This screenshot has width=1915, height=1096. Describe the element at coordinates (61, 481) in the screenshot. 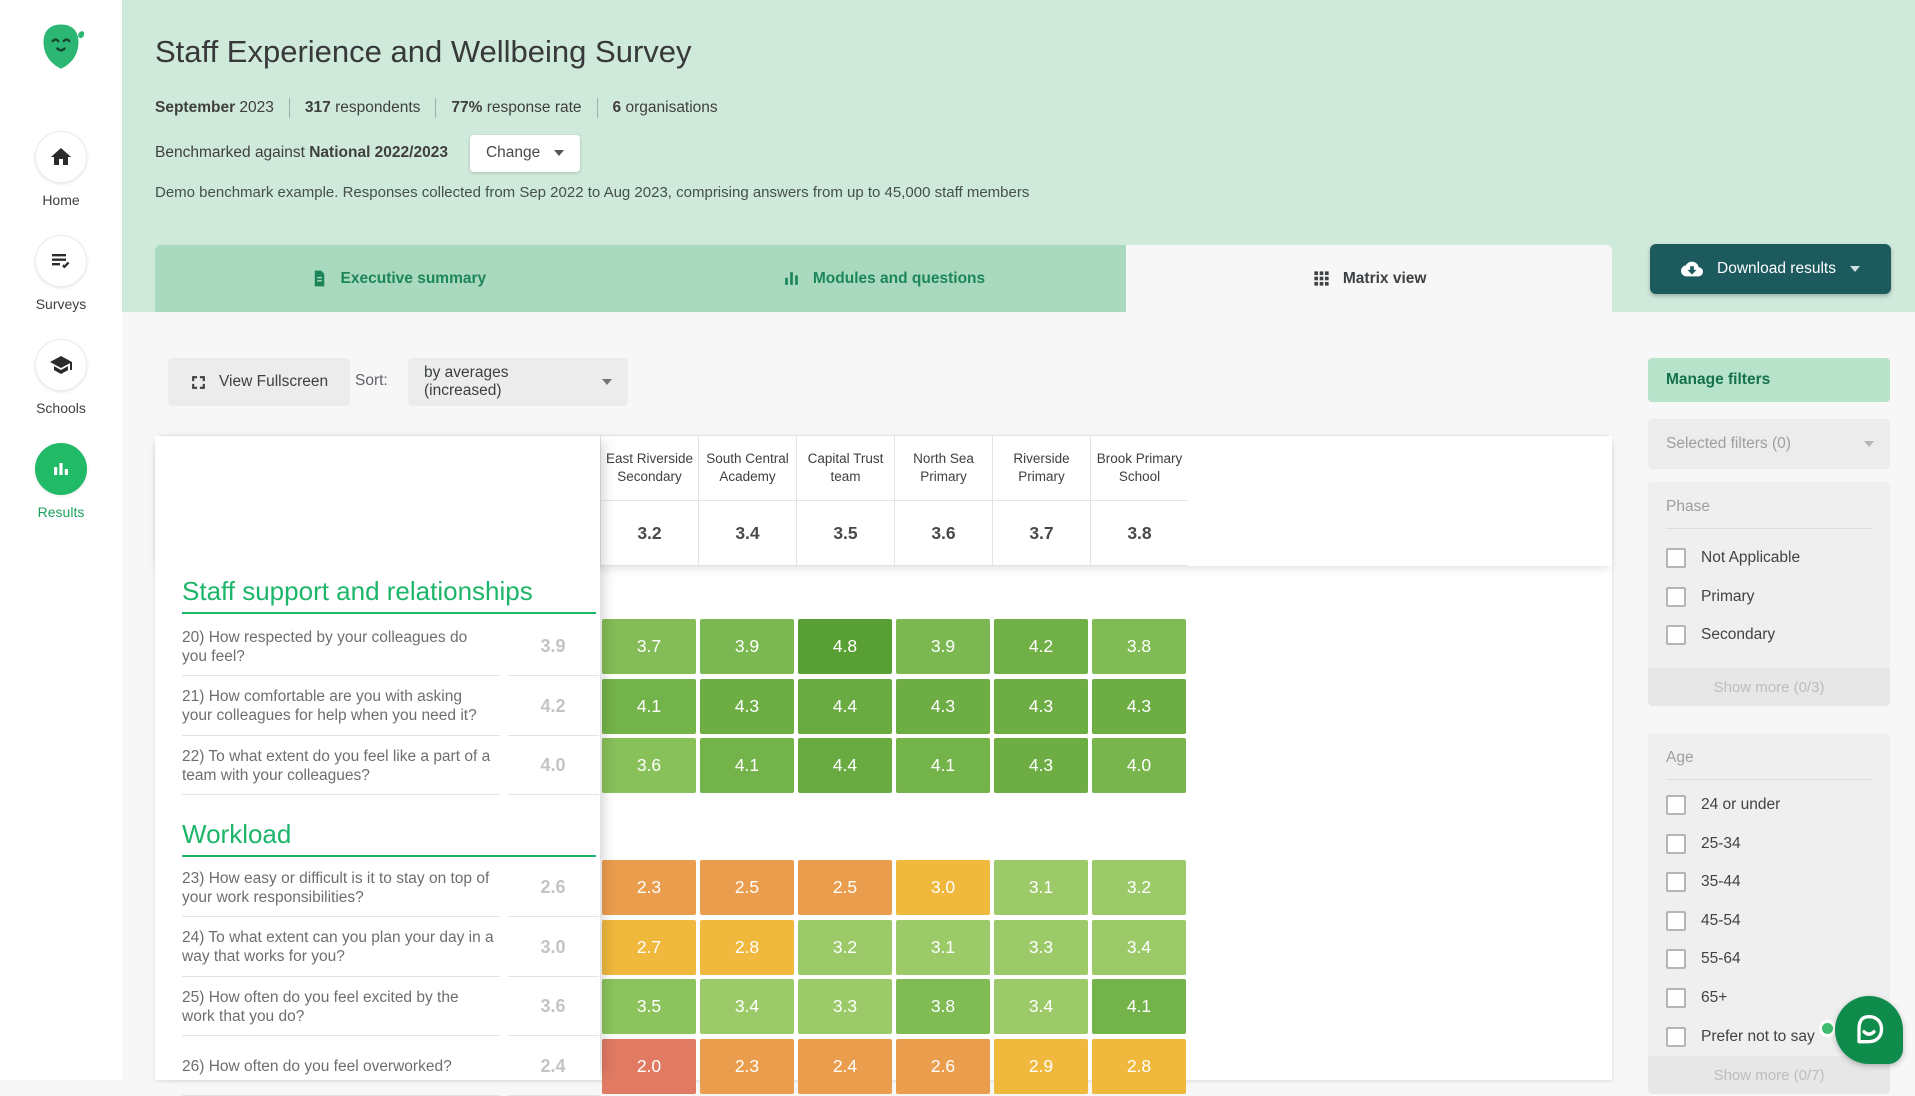

I see `sidebar-item-results: Results` at that location.